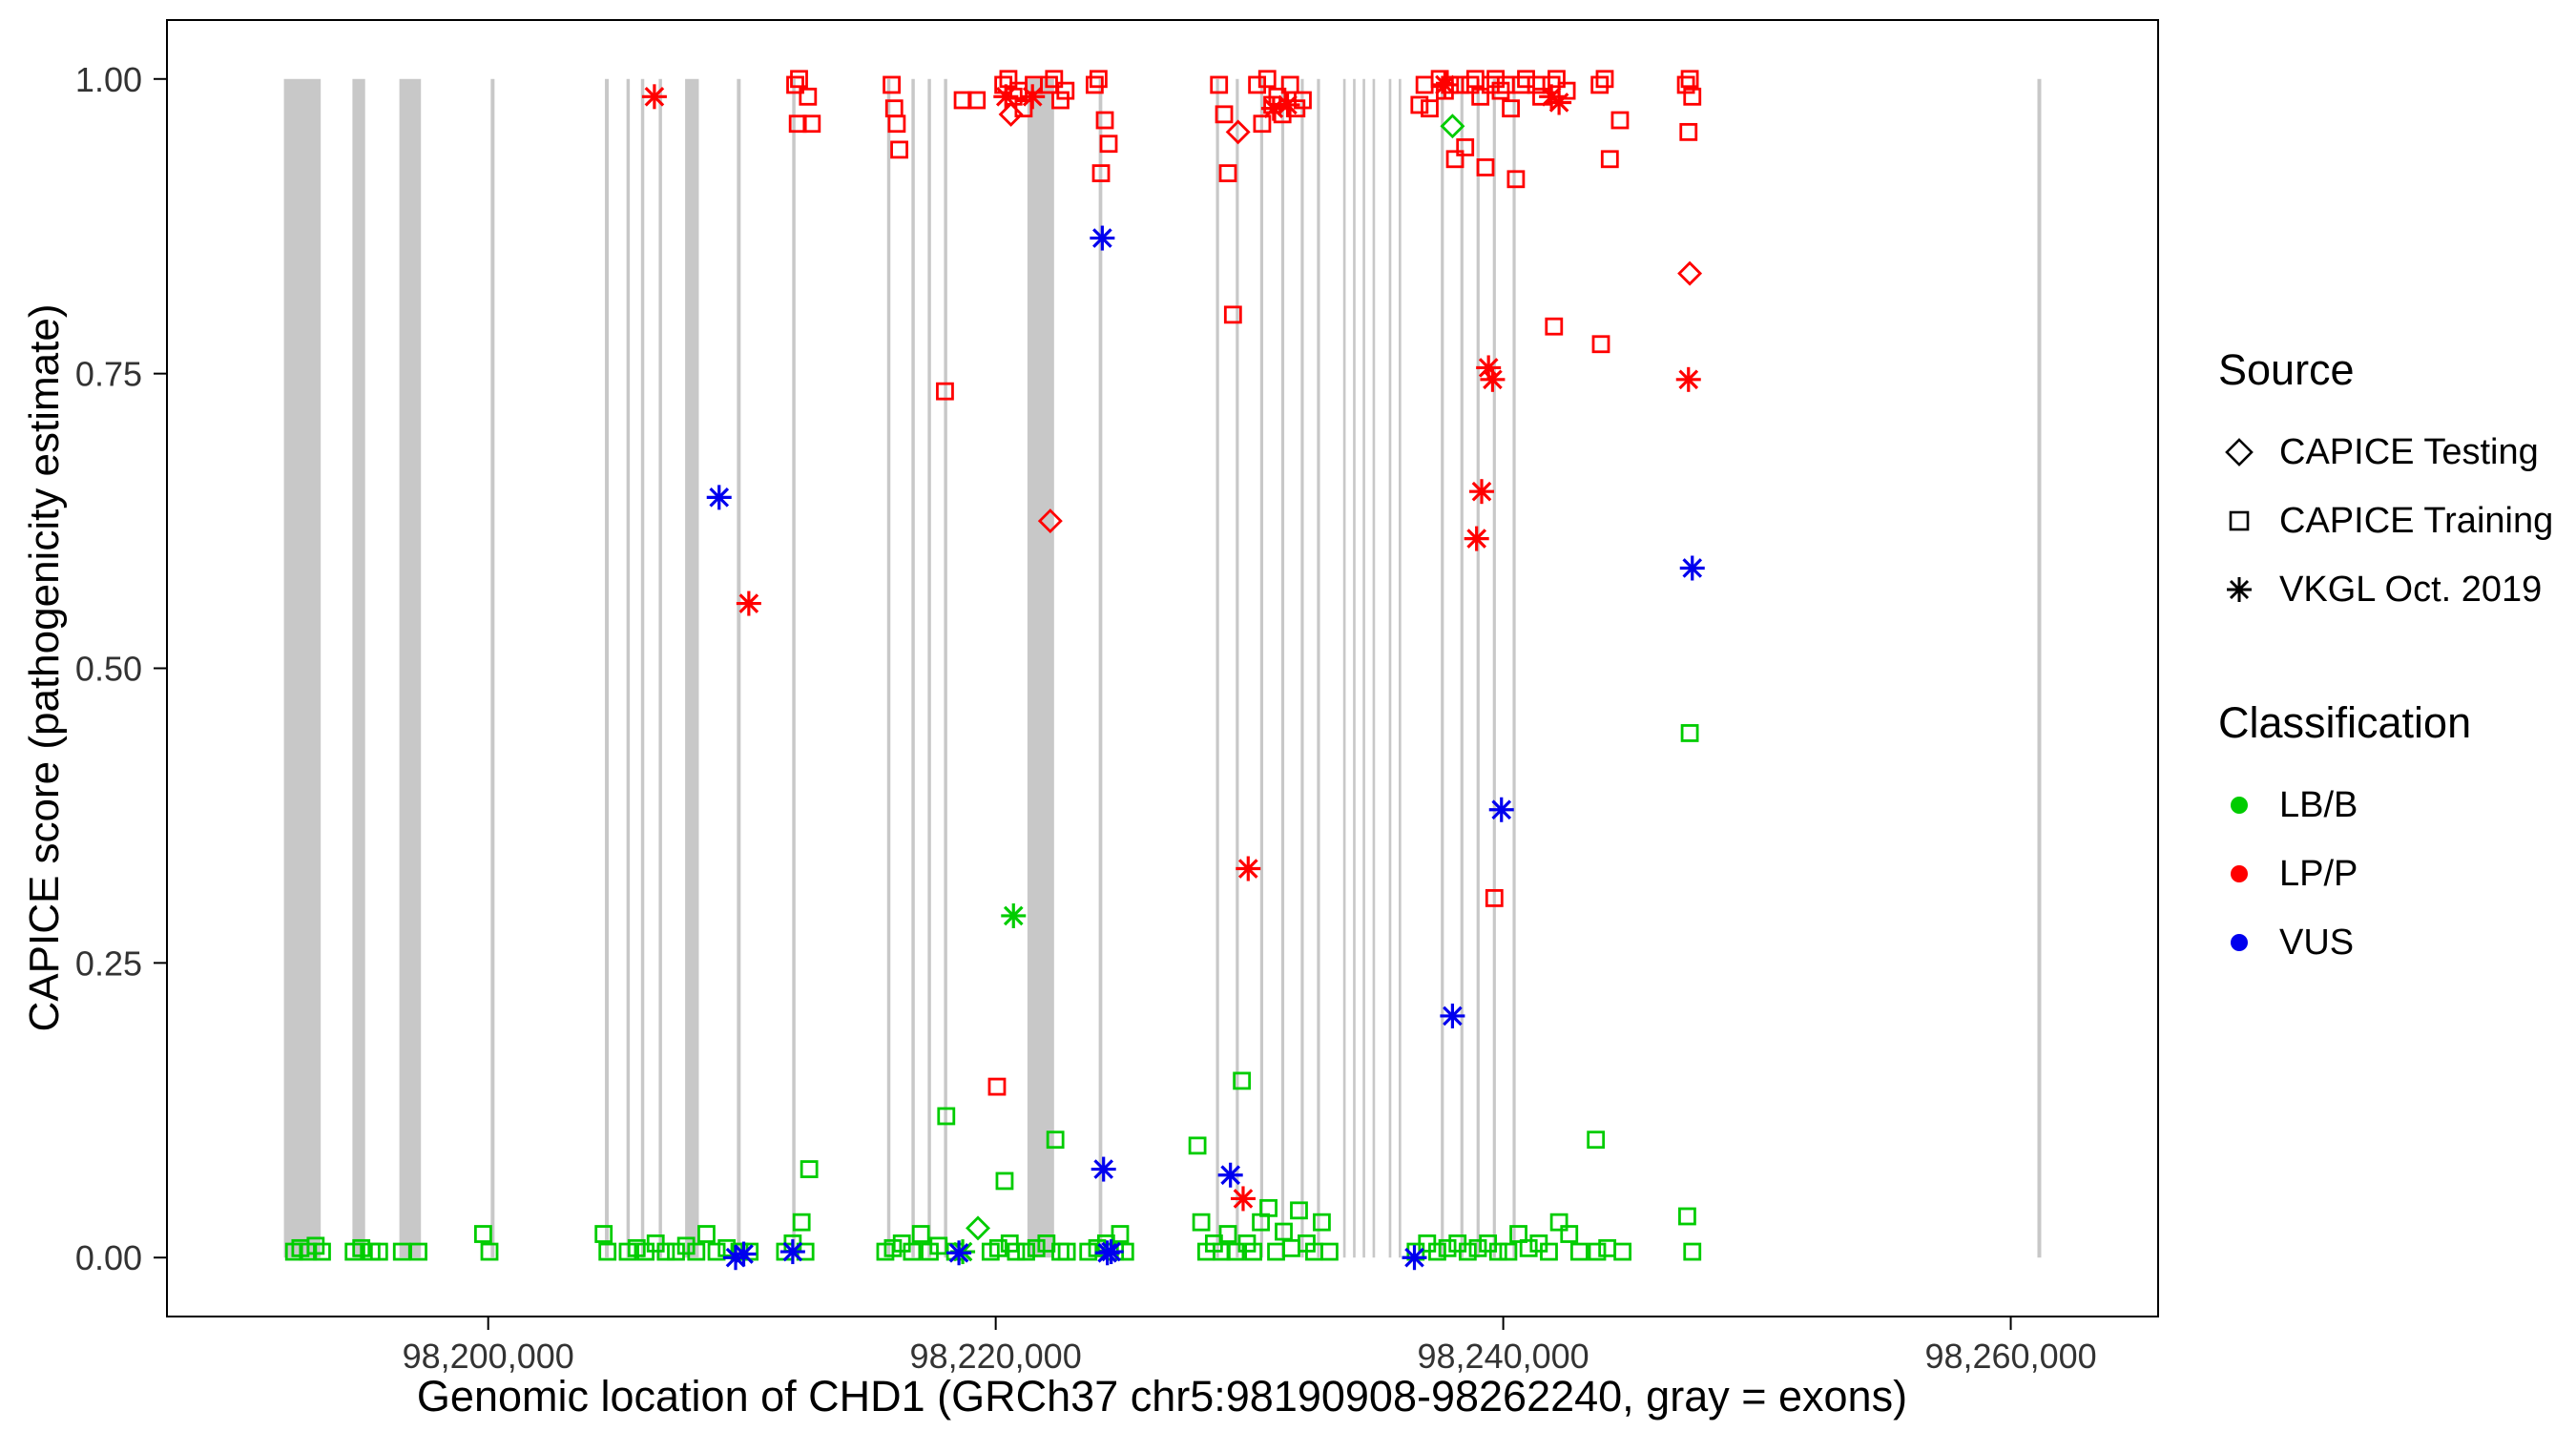 The width and height of the screenshot is (2576, 1431). I want to click on legend-item-vkgl: VKGL Oct. 2019, so click(2385, 590).